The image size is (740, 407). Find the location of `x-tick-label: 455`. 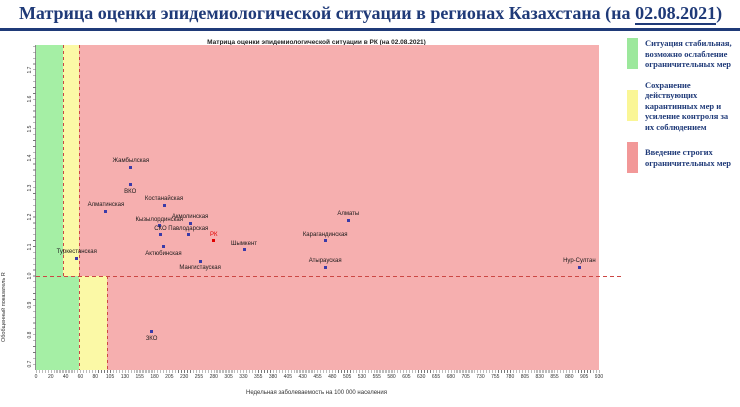

x-tick-label: 455 is located at coordinates (317, 377).